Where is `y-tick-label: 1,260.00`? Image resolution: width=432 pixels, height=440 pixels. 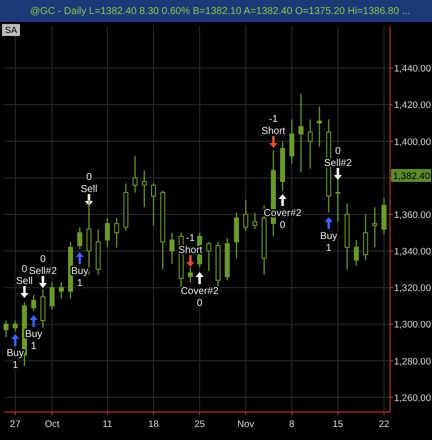
y-tick-label: 1,260.00 is located at coordinates (412, 398).